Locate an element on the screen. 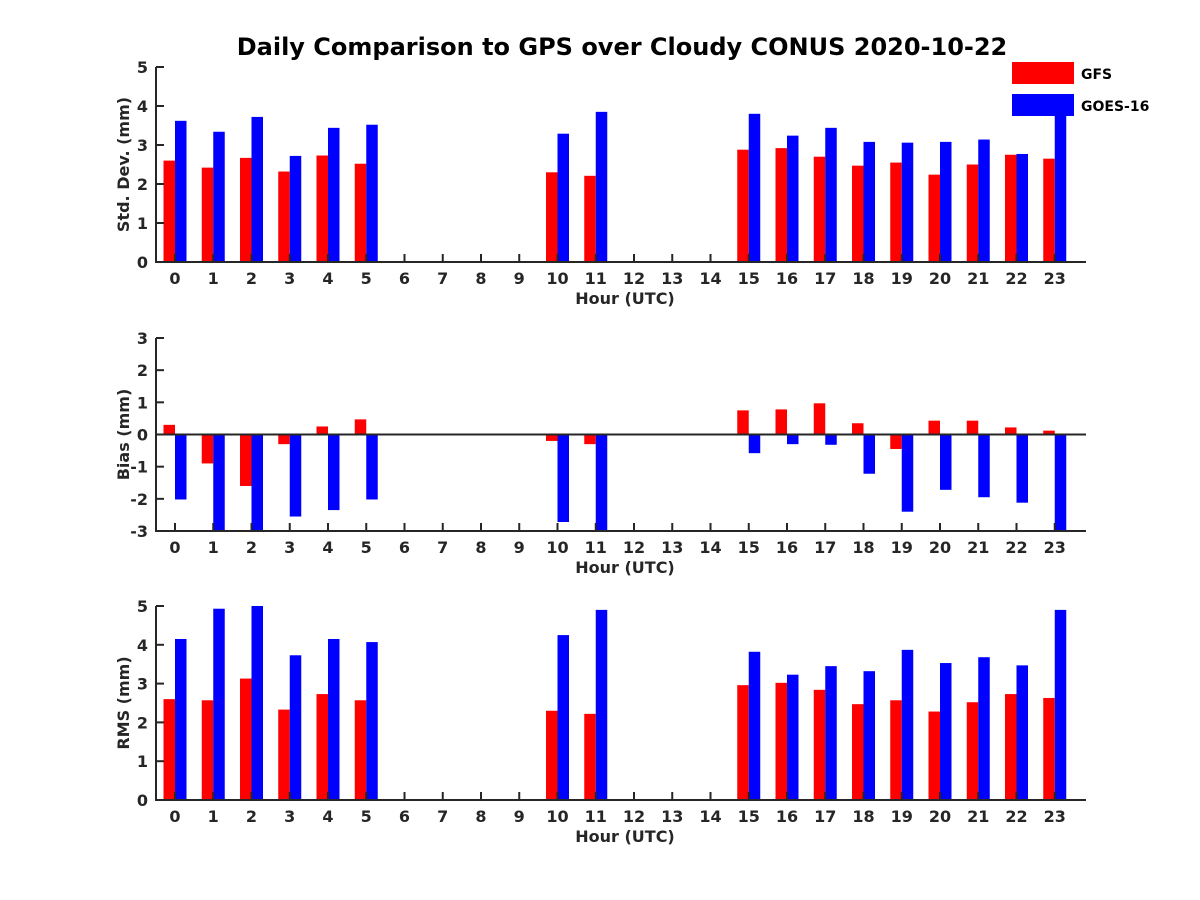 The image size is (1200, 900). x-tick-label: 20 is located at coordinates (940, 816).